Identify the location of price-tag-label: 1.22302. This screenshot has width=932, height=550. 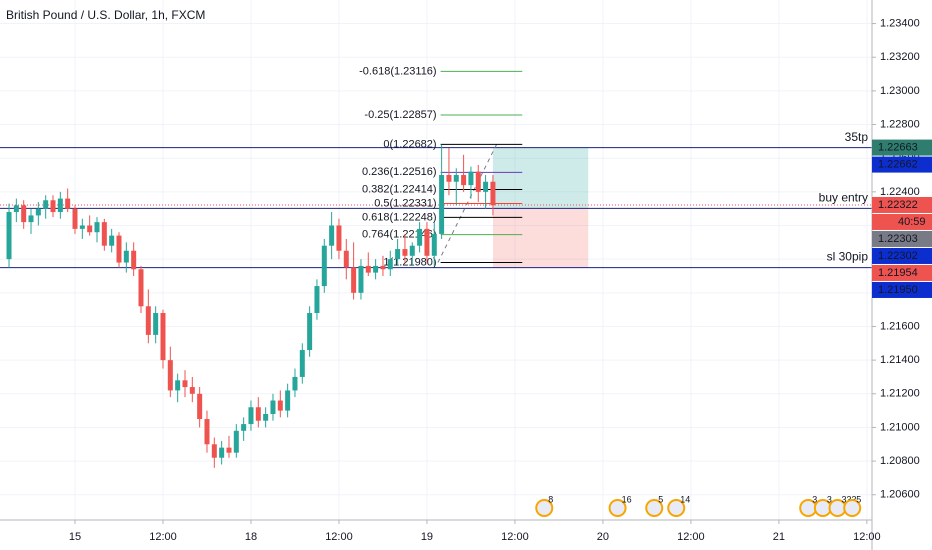
(898, 256).